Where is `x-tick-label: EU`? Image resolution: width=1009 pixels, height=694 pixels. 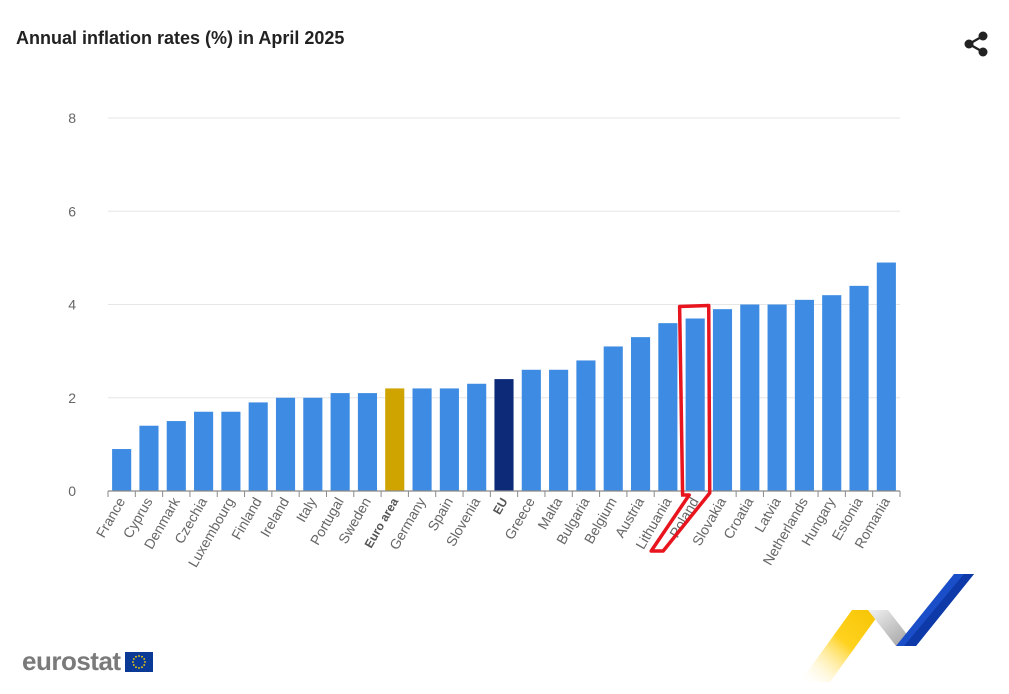
x-tick-label: EU is located at coordinates (500, 506).